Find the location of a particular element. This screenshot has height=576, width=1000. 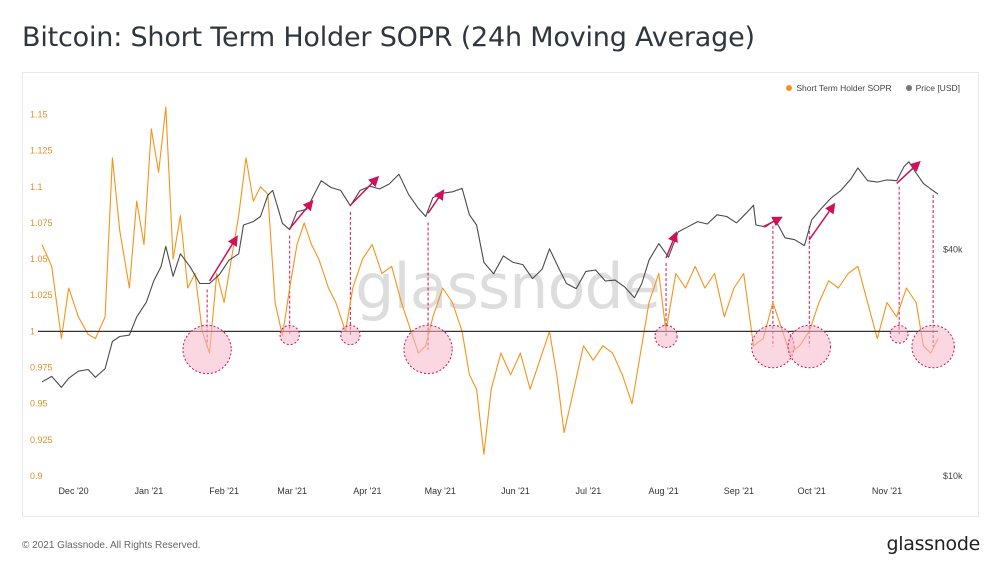

x-tick-label: Aug '21 is located at coordinates (663, 491).